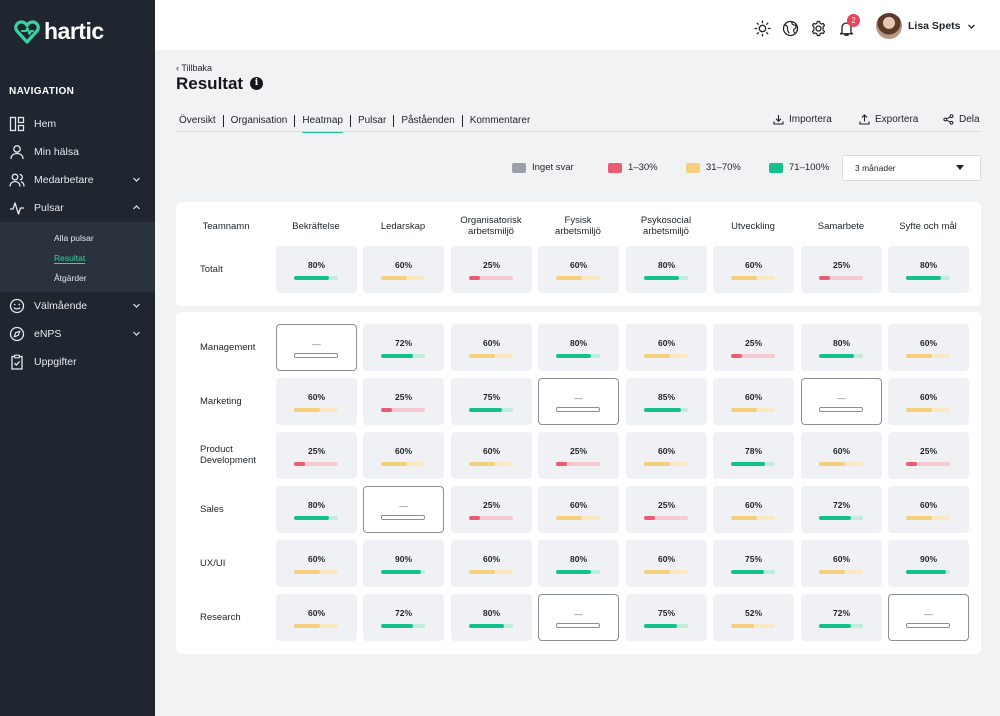  What do you see at coordinates (197, 120) in the screenshot?
I see `tab-oversikt: Översikt` at bounding box center [197, 120].